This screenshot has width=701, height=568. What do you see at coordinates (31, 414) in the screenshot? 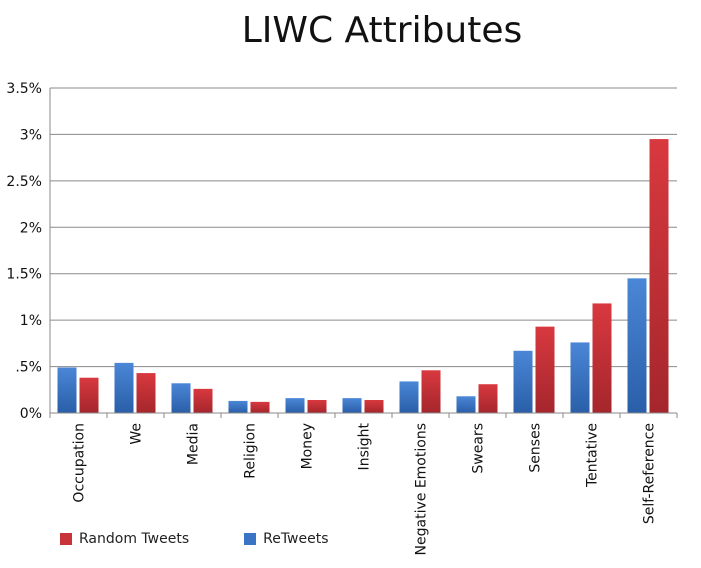
I see `y-tick-label: 0%` at bounding box center [31, 414].